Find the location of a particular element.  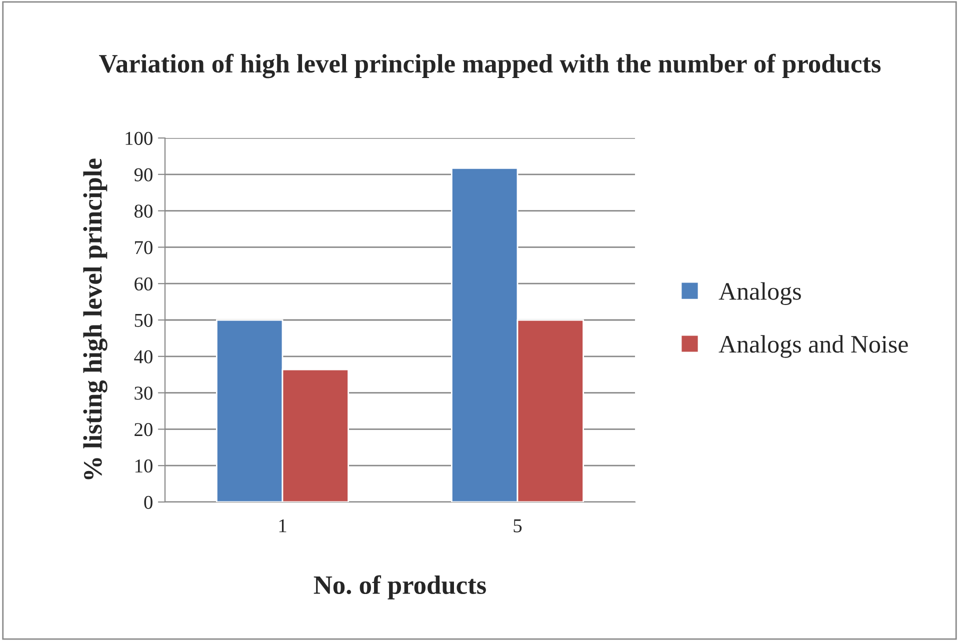

y-tick-label: 50 is located at coordinates (143, 320).